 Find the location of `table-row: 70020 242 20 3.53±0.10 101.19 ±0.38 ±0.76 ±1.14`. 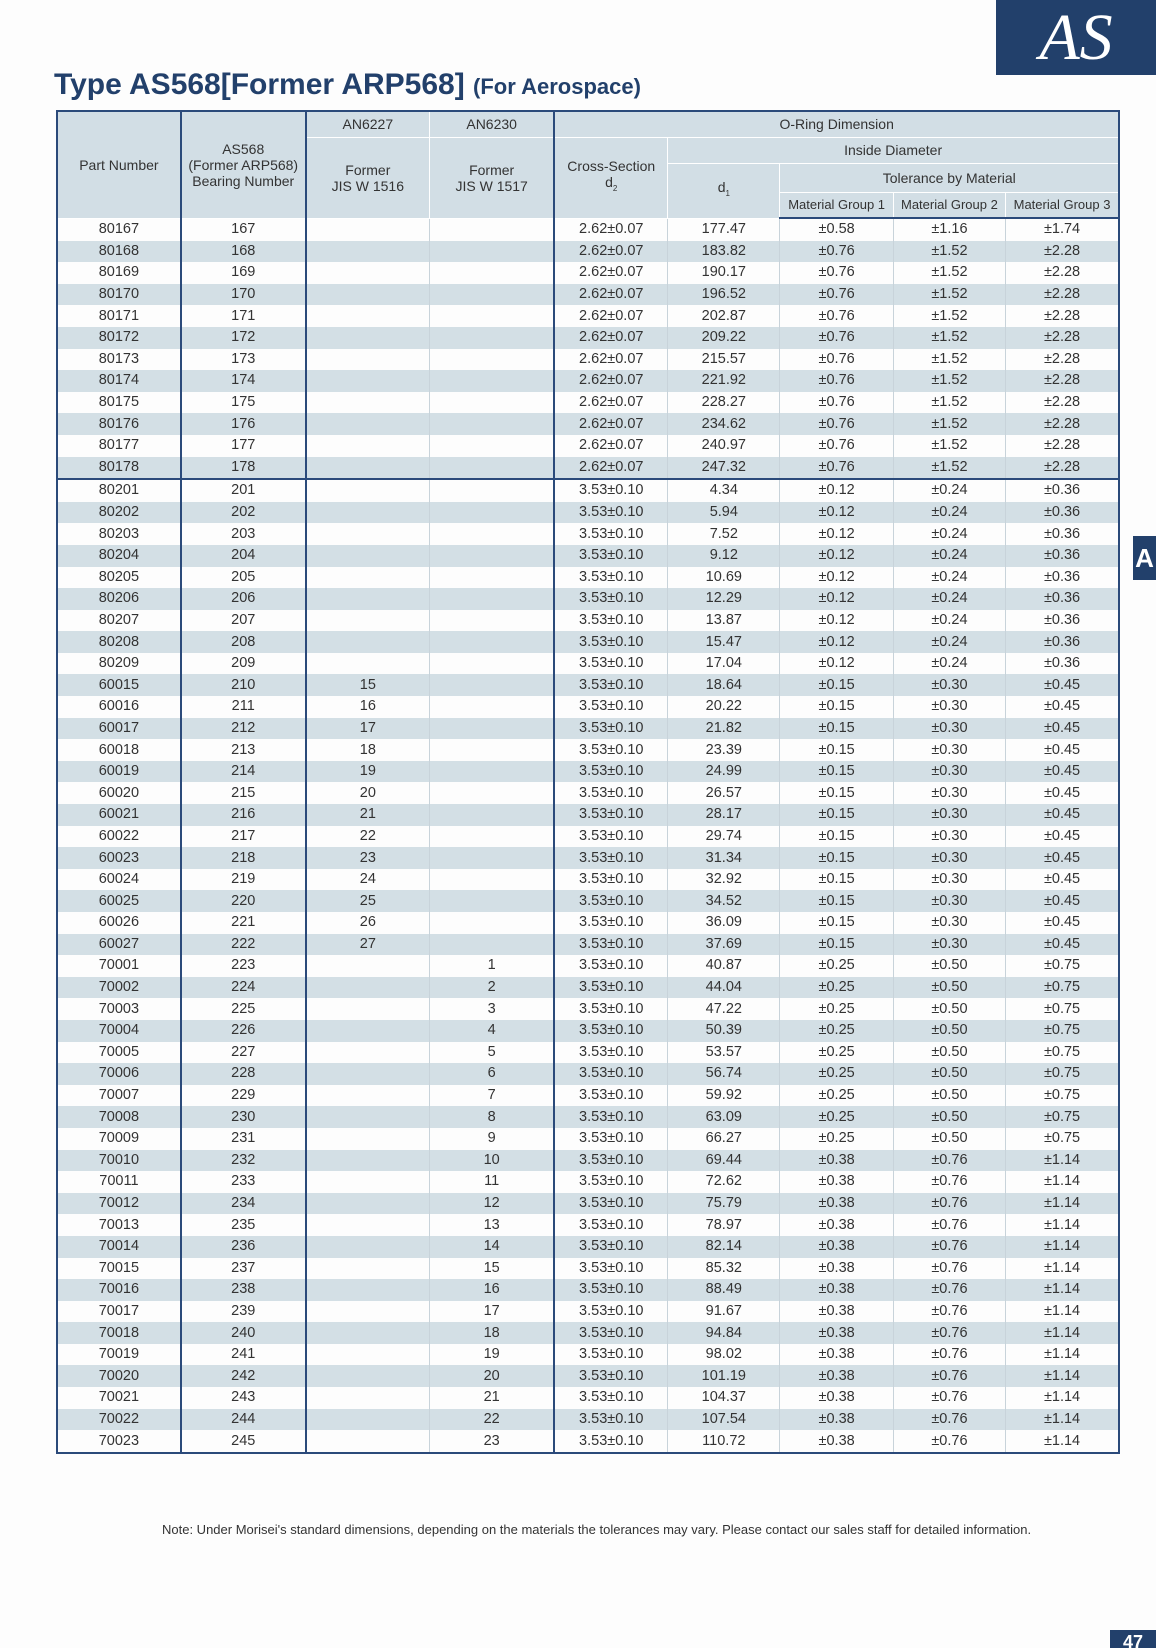

table-row: 70020 242 20 3.53±0.10 101.19 ±0.38 ±0.76 ±1.14 is located at coordinates (587, 1376).